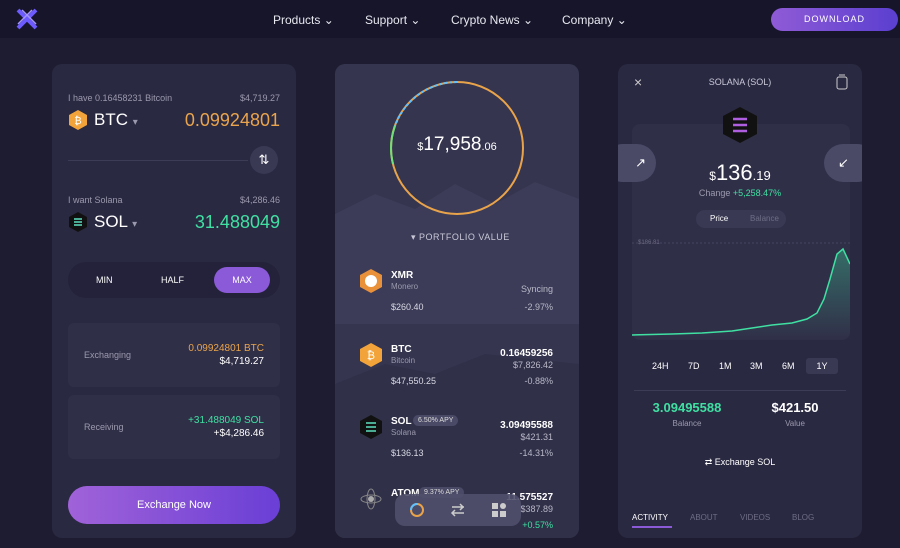 This screenshot has width=900, height=548. I want to click on asset-row: ATOM 9.37% APY 11.575527 $387.89 +0.57%, so click(457, 509).